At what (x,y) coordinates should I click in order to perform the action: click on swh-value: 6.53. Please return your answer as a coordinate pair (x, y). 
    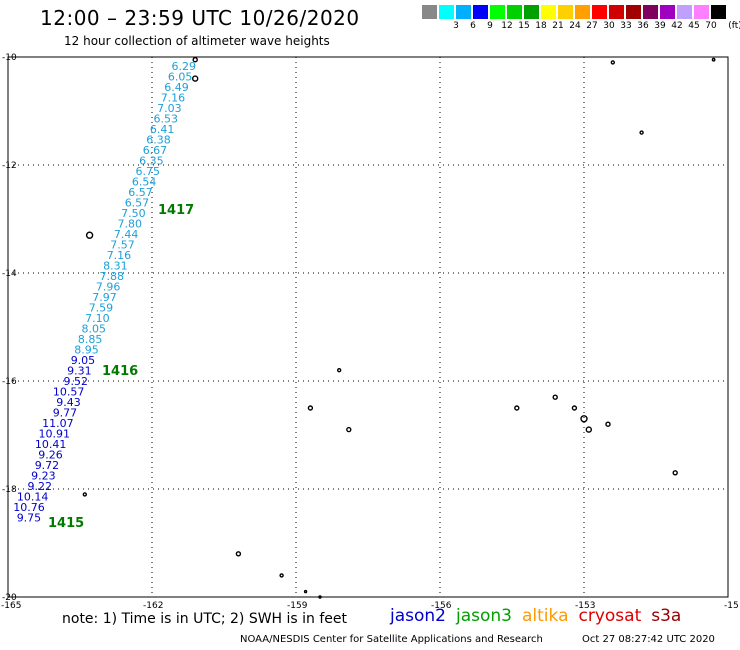
    Looking at the image, I should click on (166, 119).